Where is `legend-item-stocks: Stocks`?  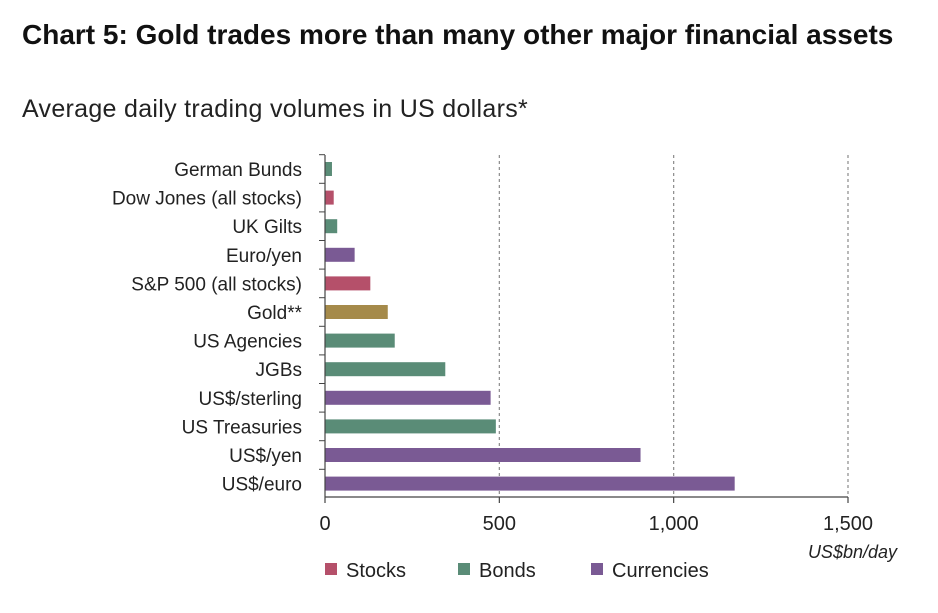 legend-item-stocks: Stocks is located at coordinates (365, 571).